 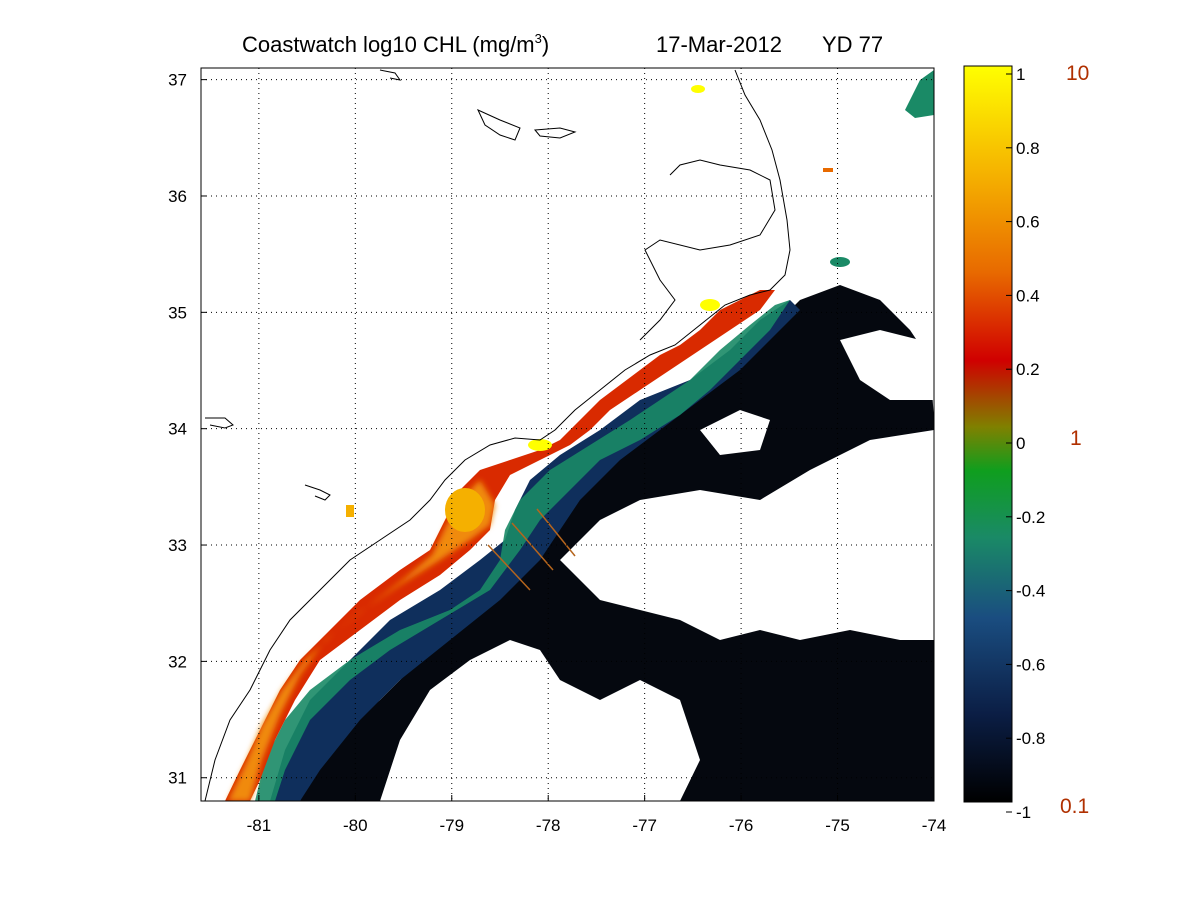 I want to click on colorbar-tick-label: -1, so click(x=1023, y=812).